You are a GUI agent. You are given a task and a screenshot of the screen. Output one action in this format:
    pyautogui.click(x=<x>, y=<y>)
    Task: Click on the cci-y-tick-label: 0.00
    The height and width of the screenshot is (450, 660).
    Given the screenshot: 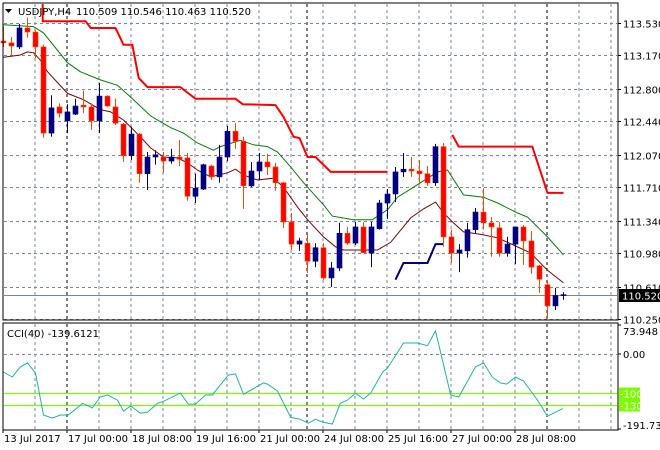 What is the action you would take?
    pyautogui.click(x=634, y=355)
    